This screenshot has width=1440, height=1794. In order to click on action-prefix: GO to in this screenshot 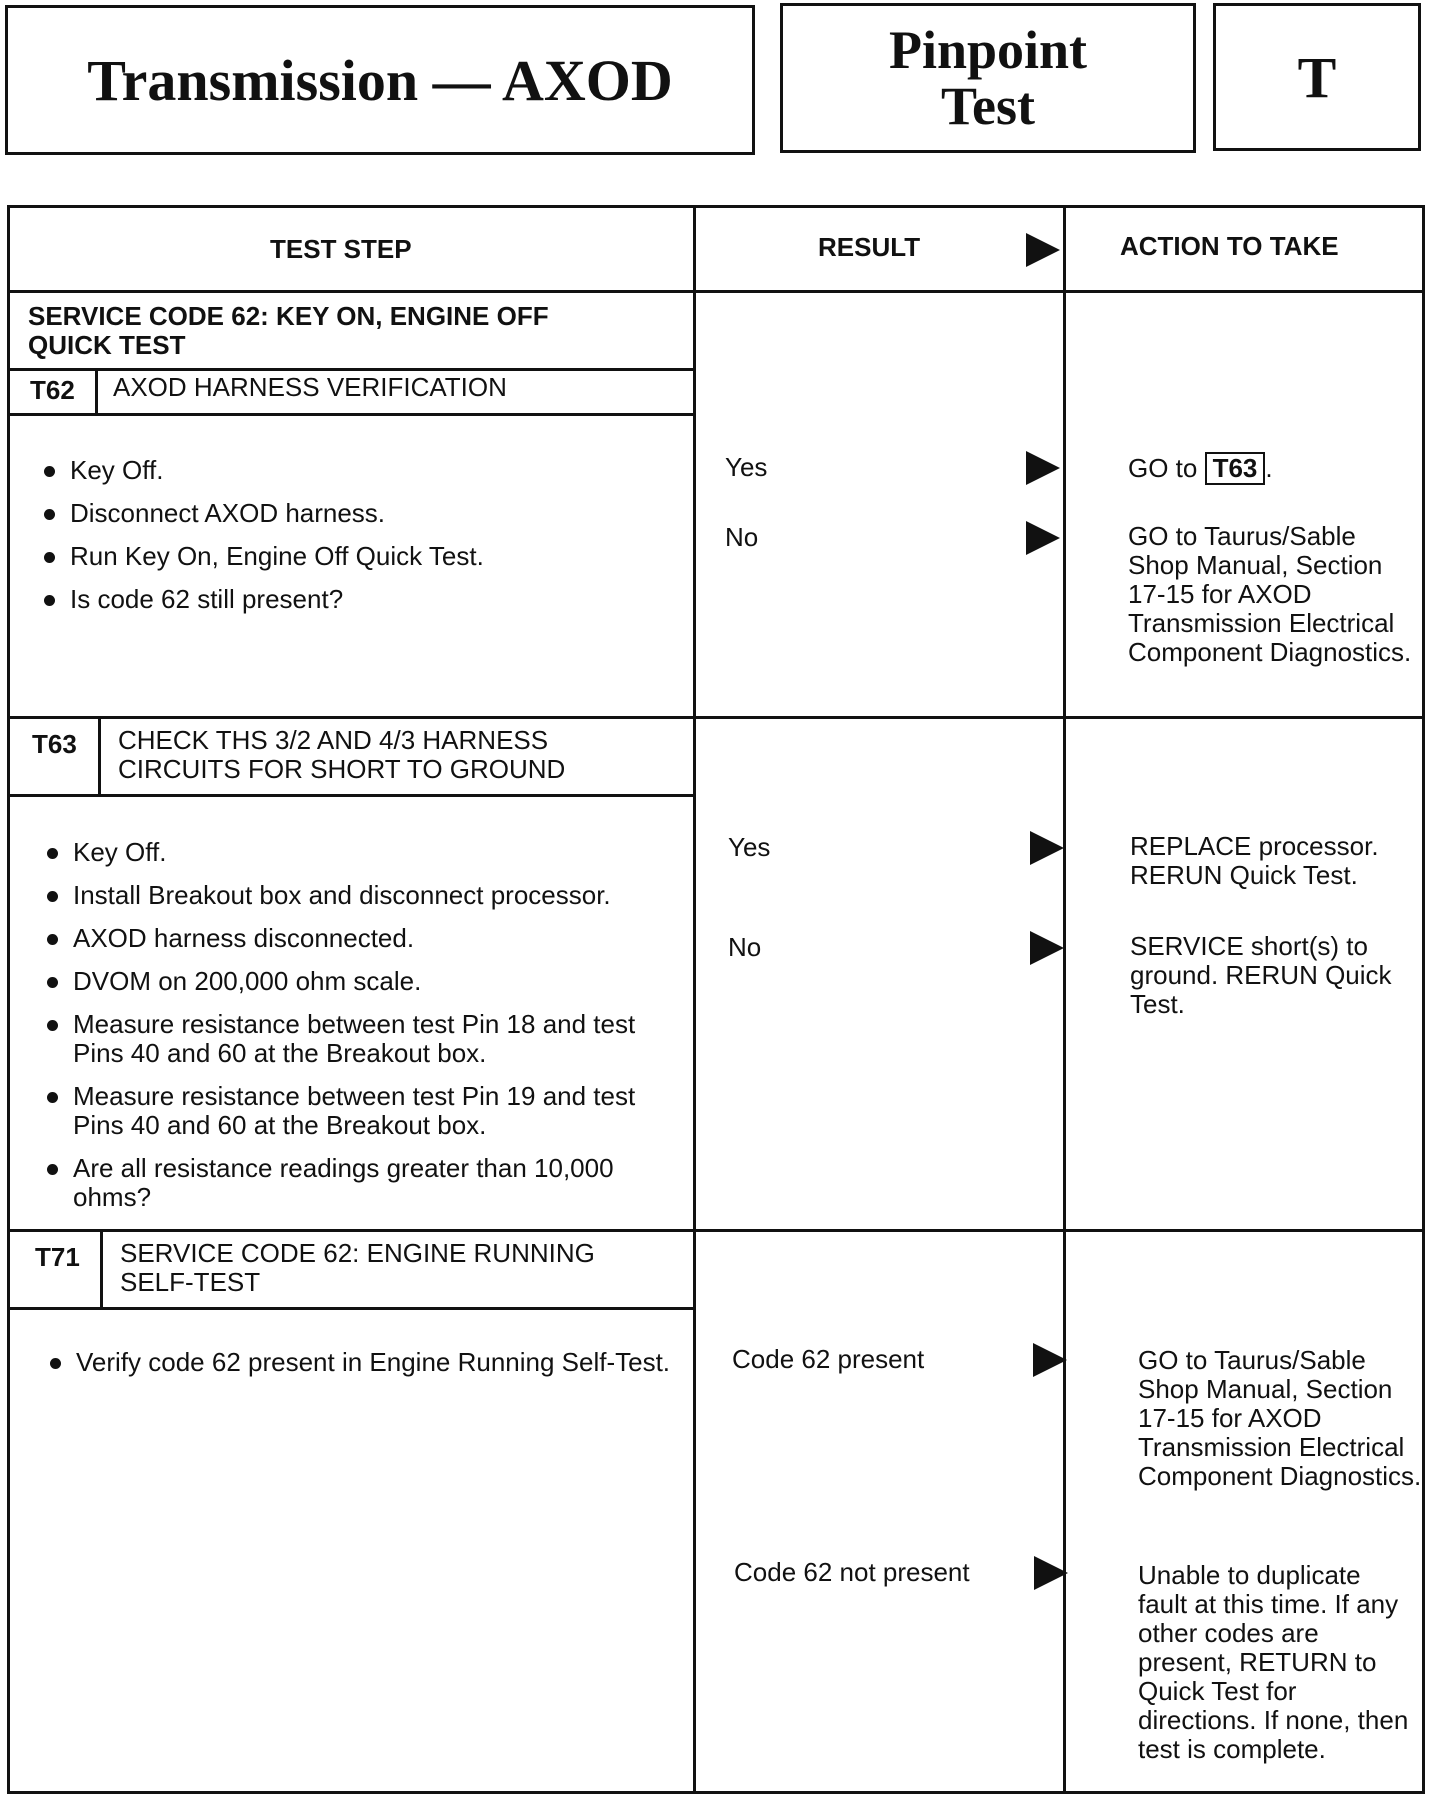, I will do `click(1163, 468)`.